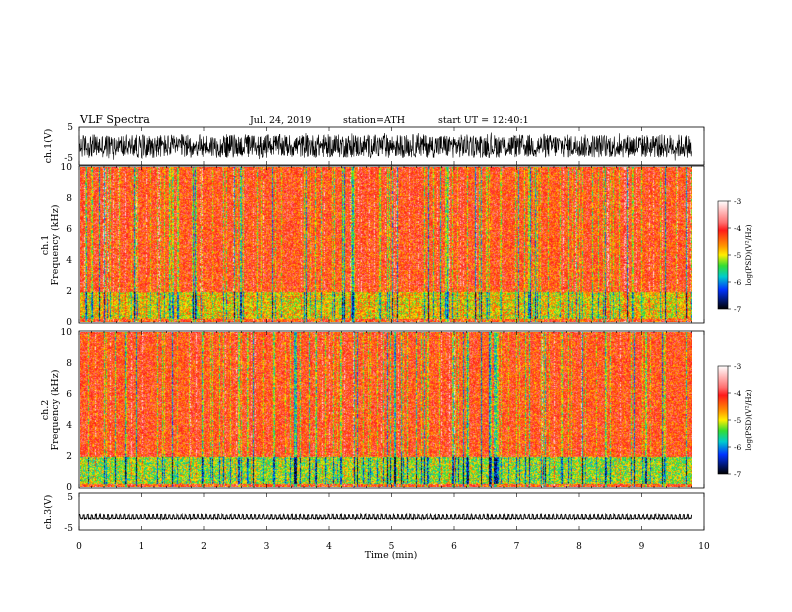 Image resolution: width=792 pixels, height=612 pixels. I want to click on ch1-waveform-panel: 5 -5 ch.1(V), so click(374, 144).